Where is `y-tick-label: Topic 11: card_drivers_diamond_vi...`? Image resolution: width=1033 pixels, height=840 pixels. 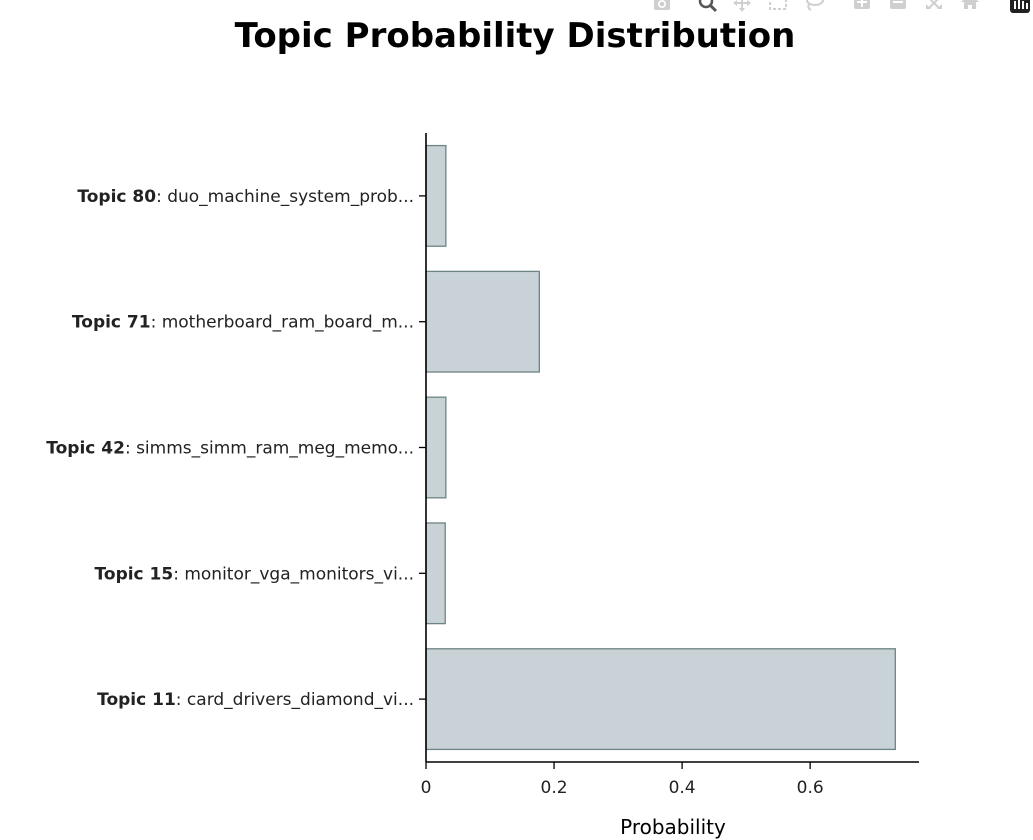 y-tick-label: Topic 11: card_drivers_diamond_vi... is located at coordinates (255, 700).